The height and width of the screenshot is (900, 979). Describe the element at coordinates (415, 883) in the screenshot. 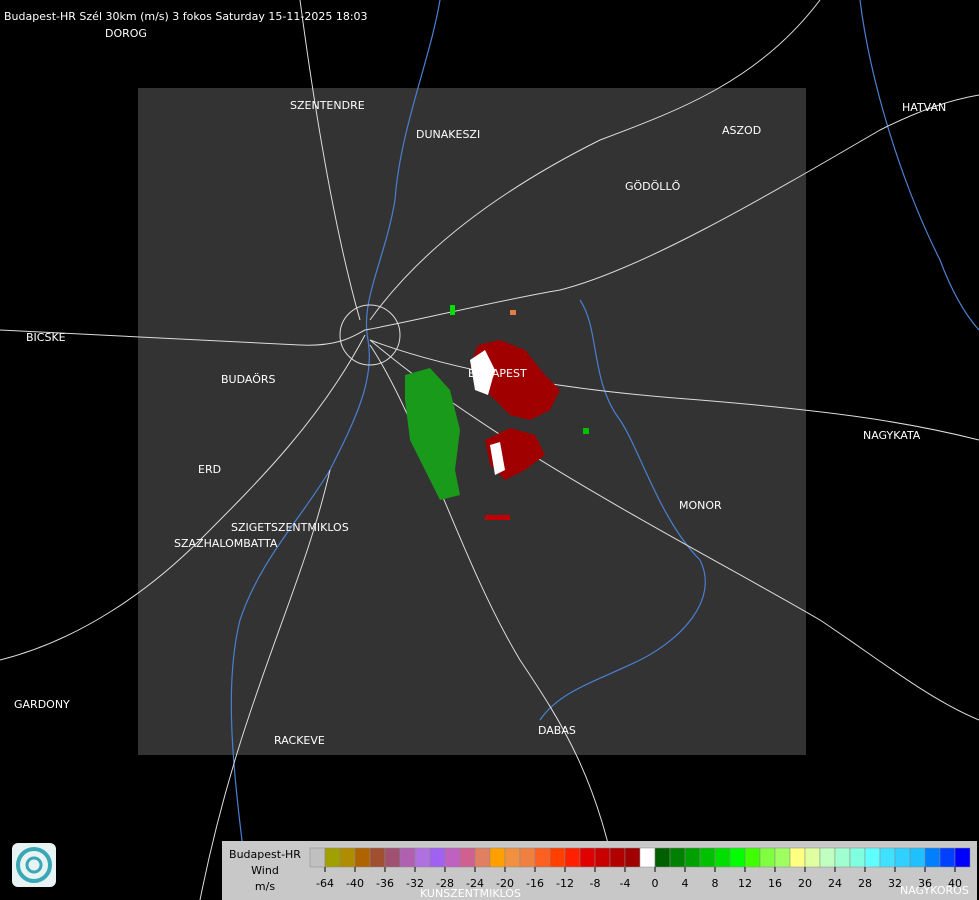

I see `legend-tick-label: -32` at that location.